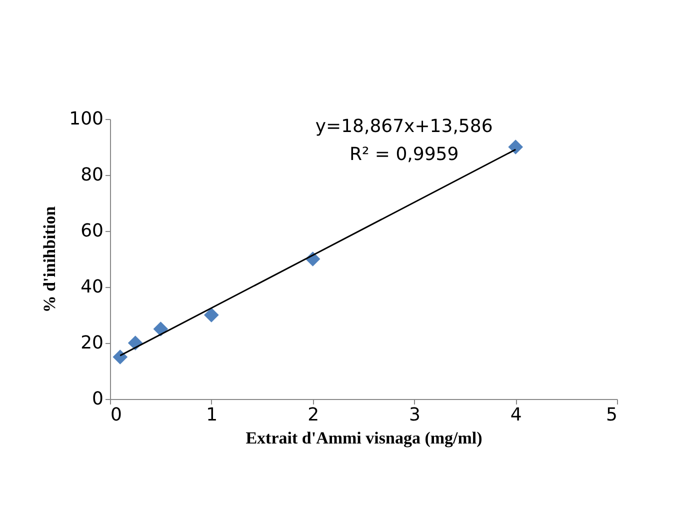  What do you see at coordinates (116, 415) in the screenshot?
I see `x-tick-label: 0` at bounding box center [116, 415].